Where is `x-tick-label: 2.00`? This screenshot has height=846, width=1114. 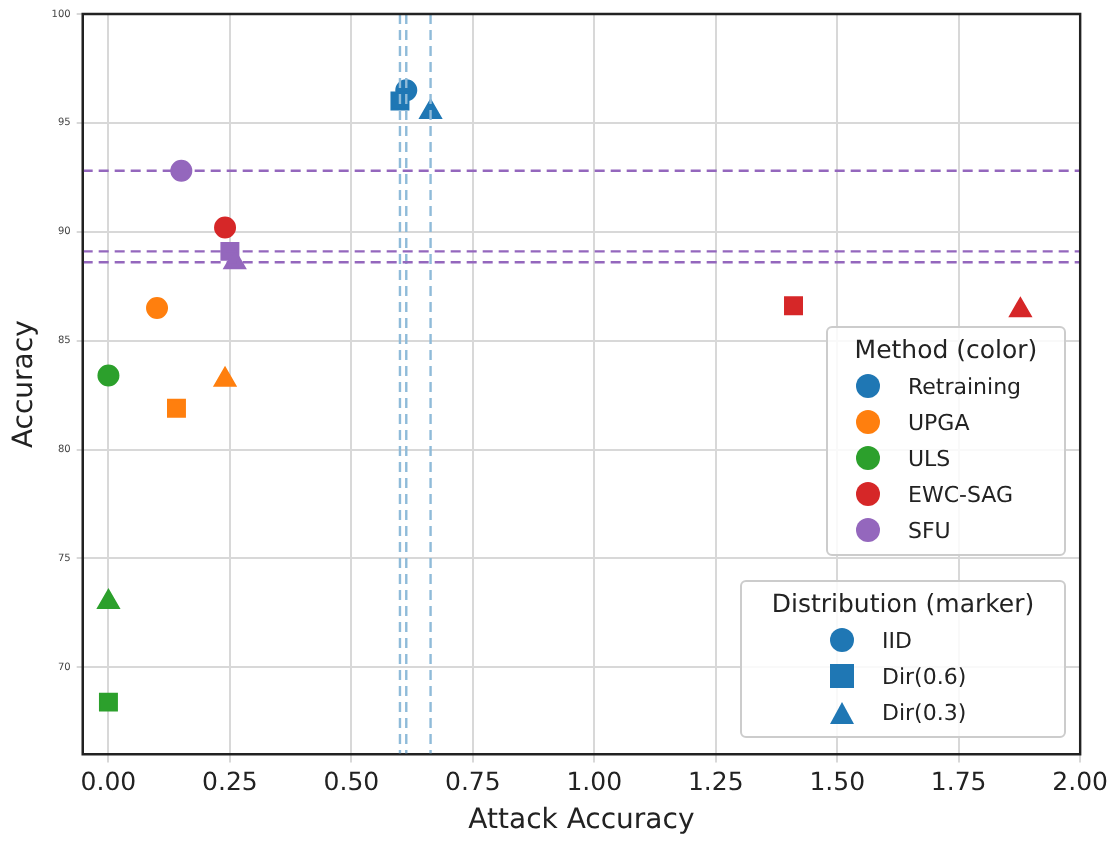
x-tick-label: 2.00 is located at coordinates (1080, 780).